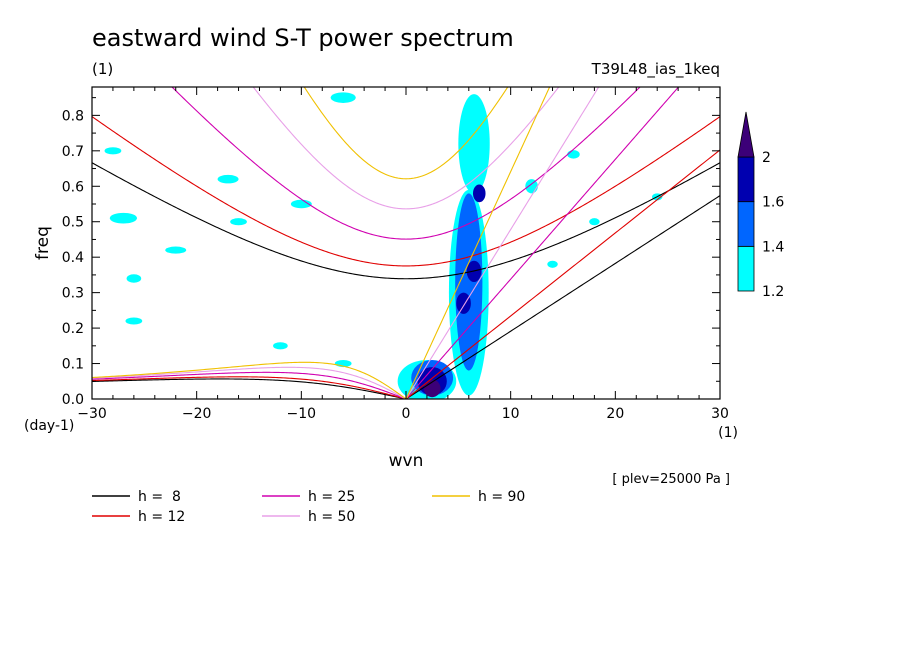  I want to click on colorbar: 1.2 1.4 1.6 2, so click(760, 205).